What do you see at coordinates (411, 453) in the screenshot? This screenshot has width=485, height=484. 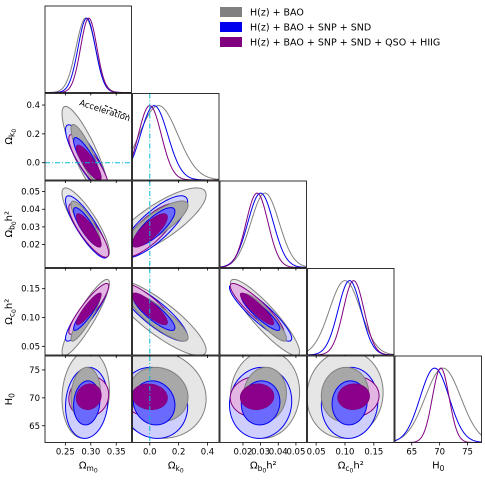 I see `x-tick-label: 65` at bounding box center [411, 453].